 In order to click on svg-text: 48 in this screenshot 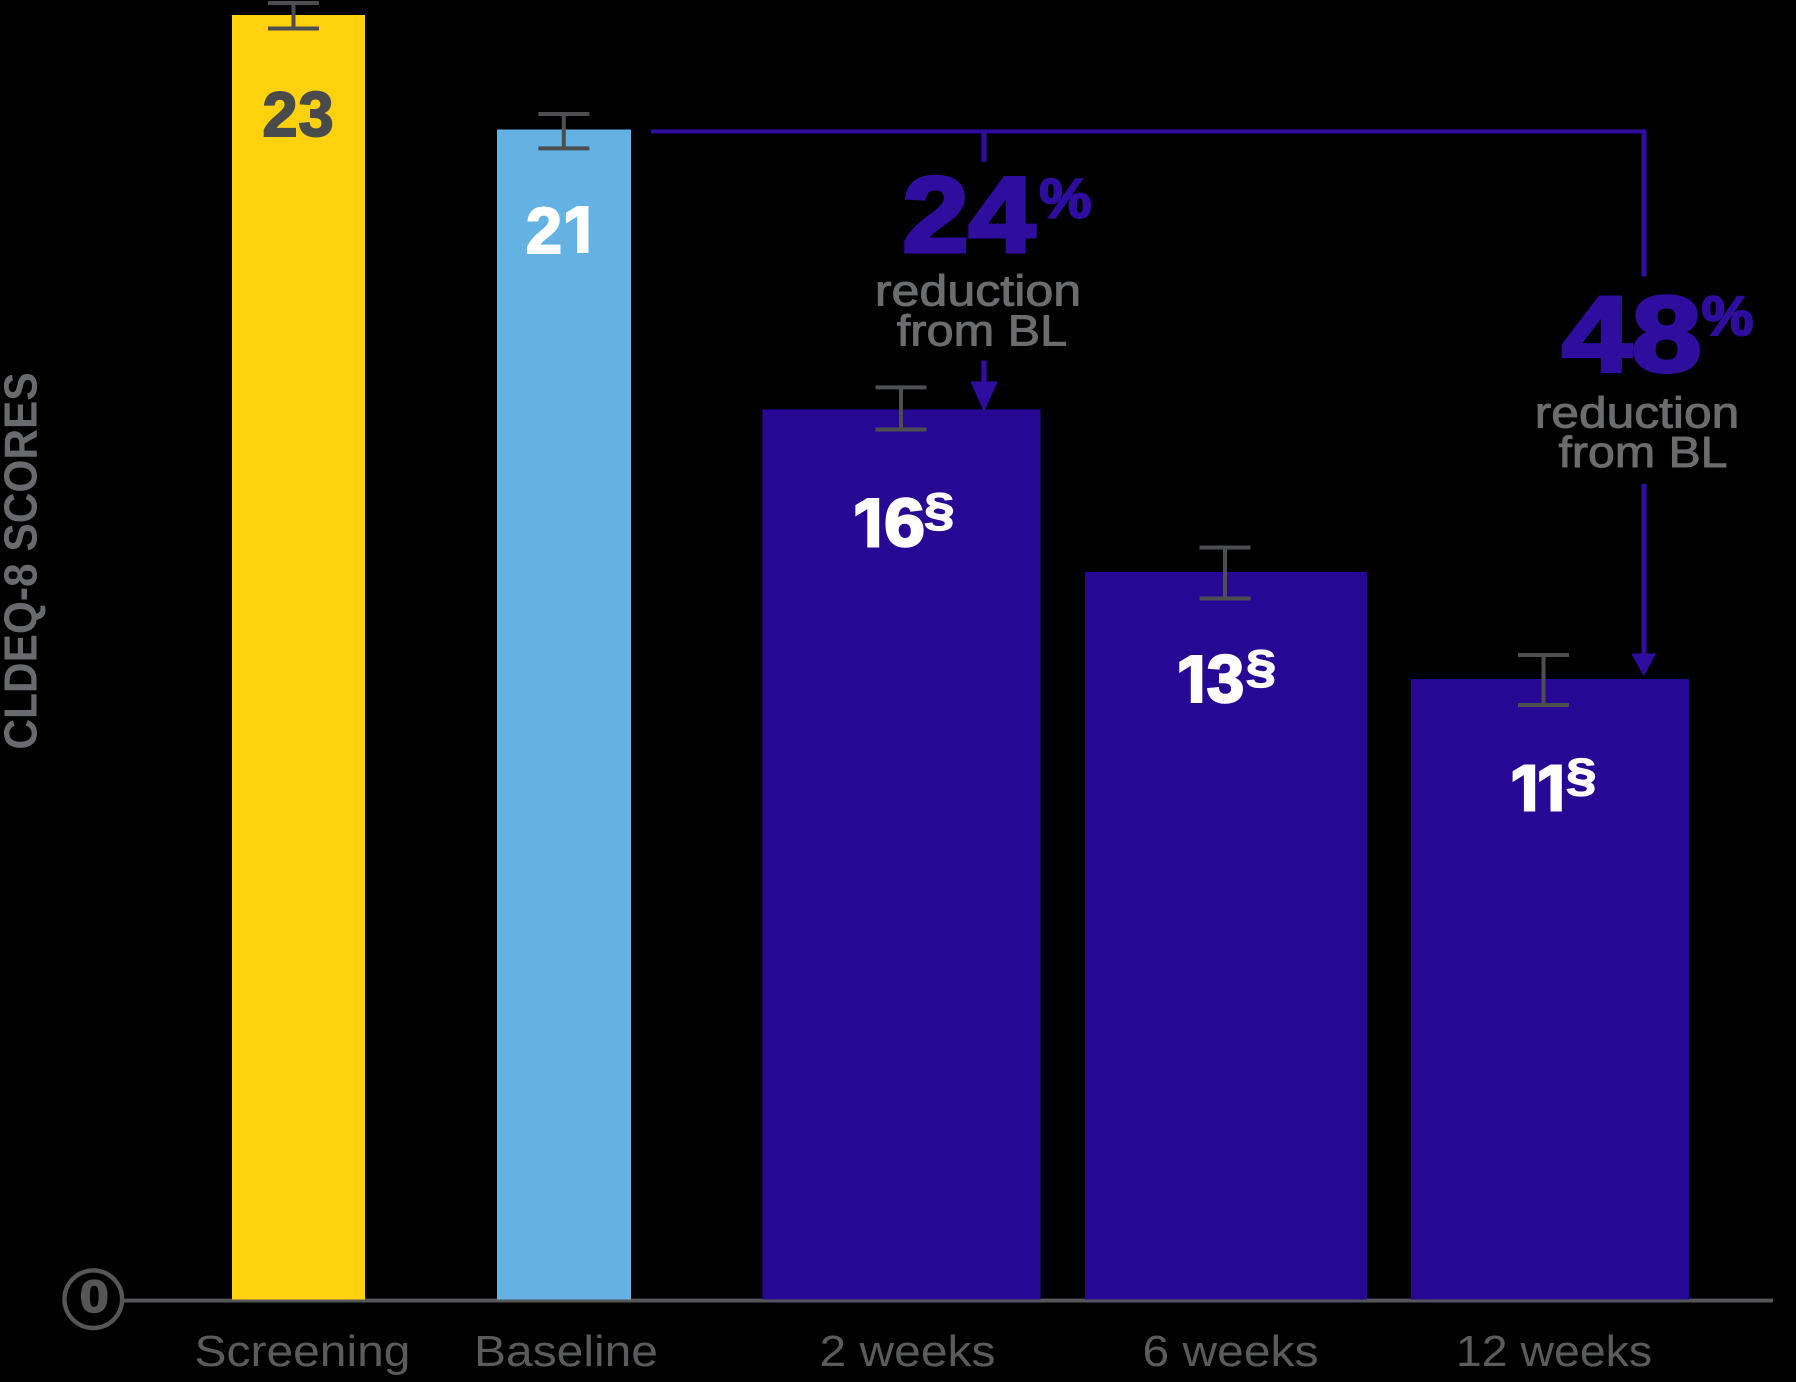, I will do `click(1631, 334)`.